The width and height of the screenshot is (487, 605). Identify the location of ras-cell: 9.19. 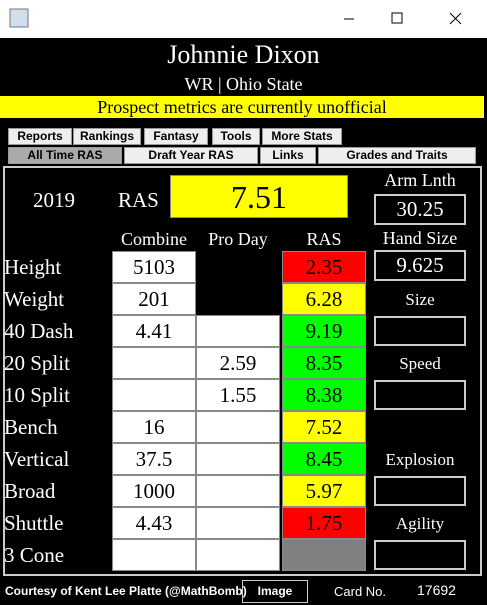
(324, 331).